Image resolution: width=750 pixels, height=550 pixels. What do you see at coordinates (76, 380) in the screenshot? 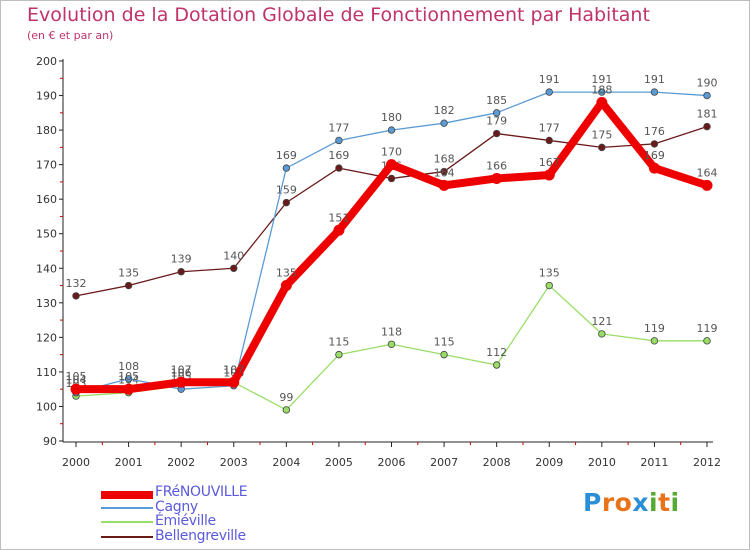
I see `data-label: 104` at bounding box center [76, 380].